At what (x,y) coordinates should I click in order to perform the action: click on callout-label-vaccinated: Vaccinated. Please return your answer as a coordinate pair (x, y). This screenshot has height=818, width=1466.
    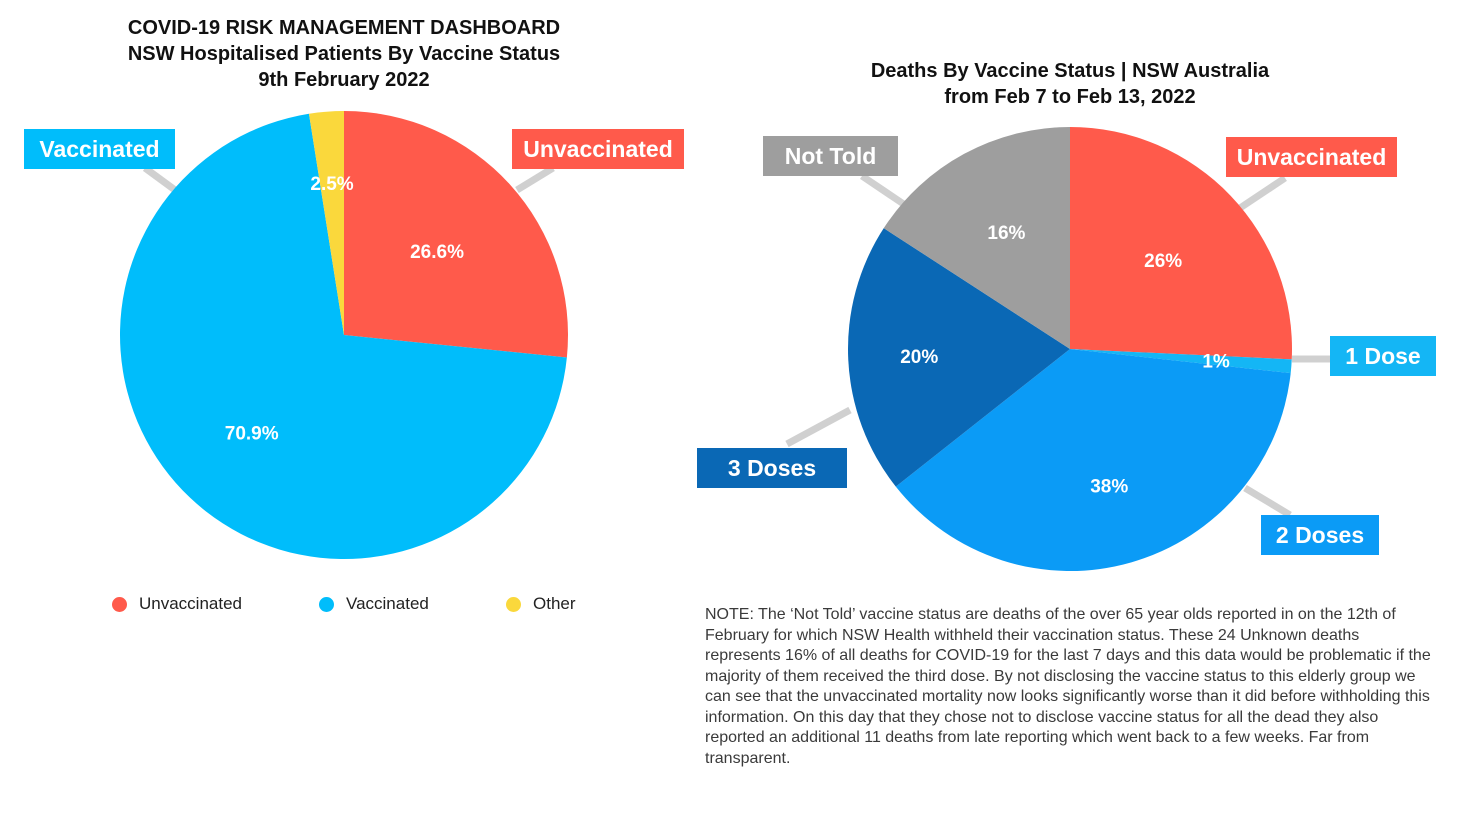
    Looking at the image, I should click on (99, 149).